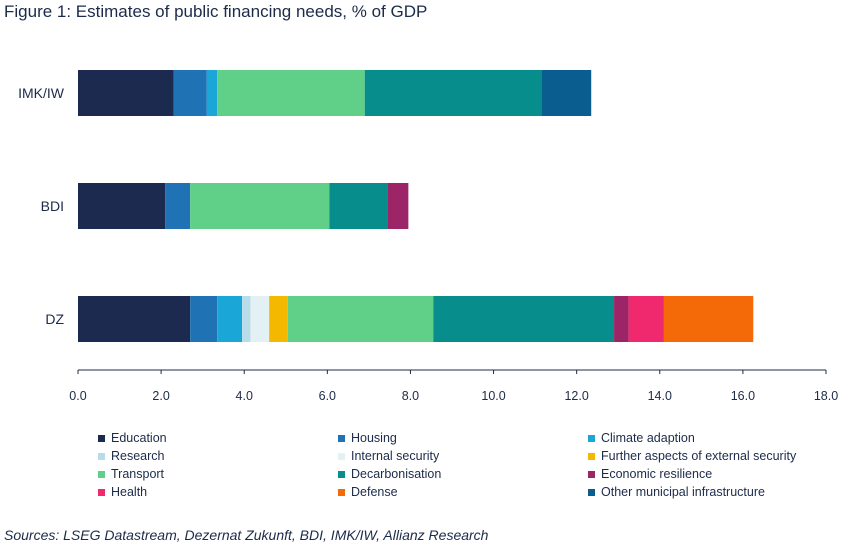  Describe the element at coordinates (374, 438) in the screenshot. I see `legend-label: Housing` at that location.